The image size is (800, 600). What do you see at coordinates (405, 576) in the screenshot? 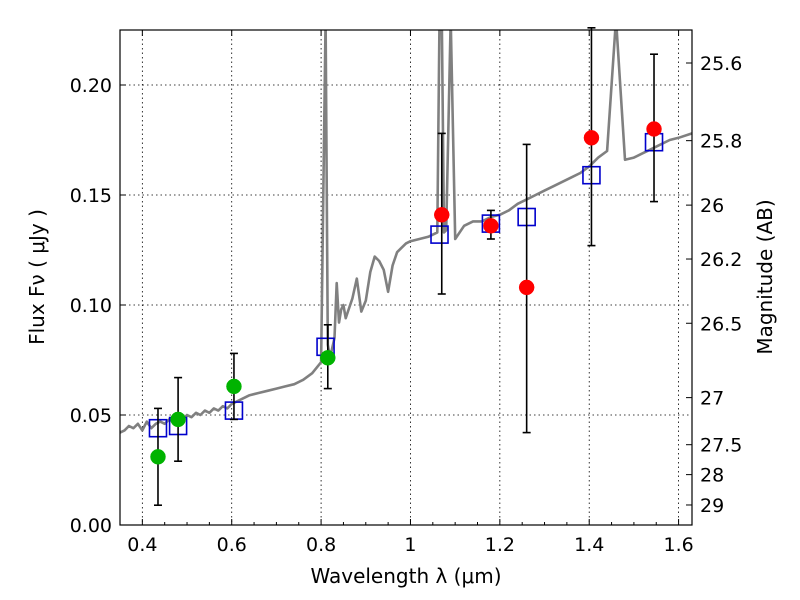
I see `x-axis-label: Wavelength λ (μm)` at bounding box center [405, 576].